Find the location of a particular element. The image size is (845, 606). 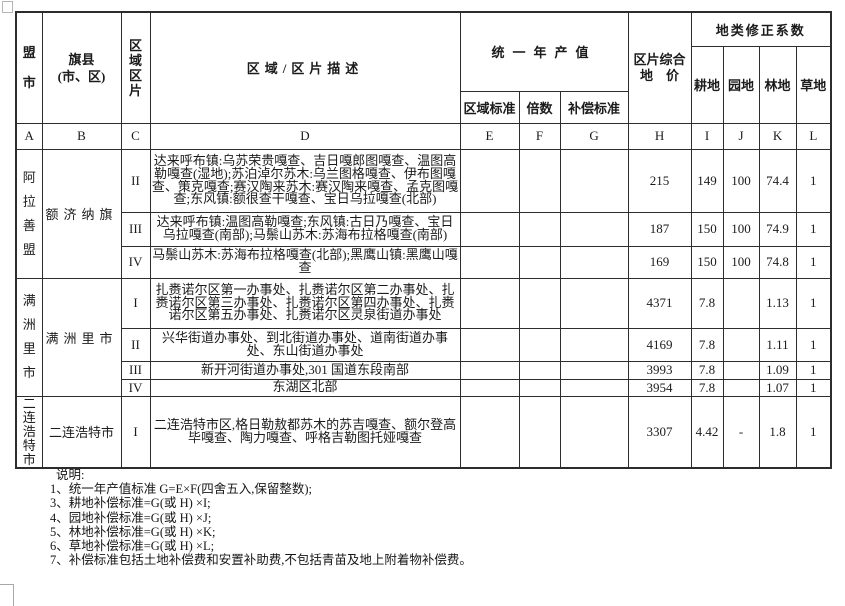

cell-zone-price: 4169 is located at coordinates (659, 344).